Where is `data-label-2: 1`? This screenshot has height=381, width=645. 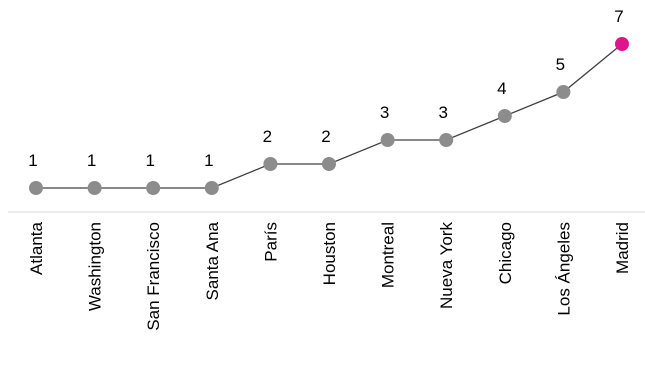
data-label-2: 1 is located at coordinates (149, 160).